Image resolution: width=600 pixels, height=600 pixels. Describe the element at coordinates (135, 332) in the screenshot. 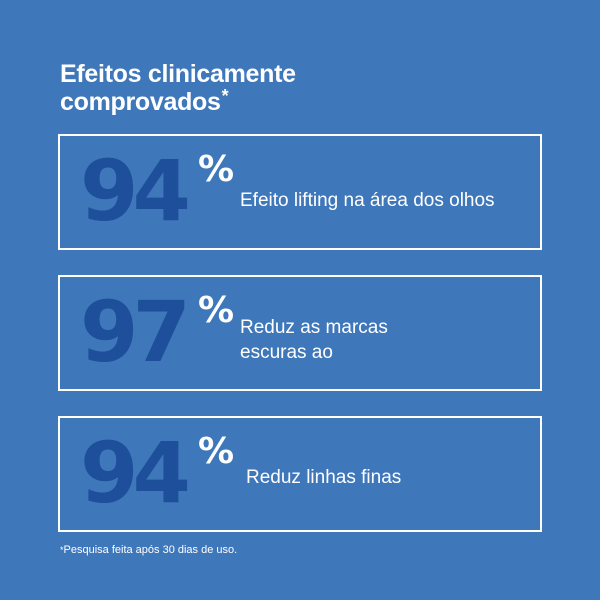

I see `stat-value: 97` at that location.